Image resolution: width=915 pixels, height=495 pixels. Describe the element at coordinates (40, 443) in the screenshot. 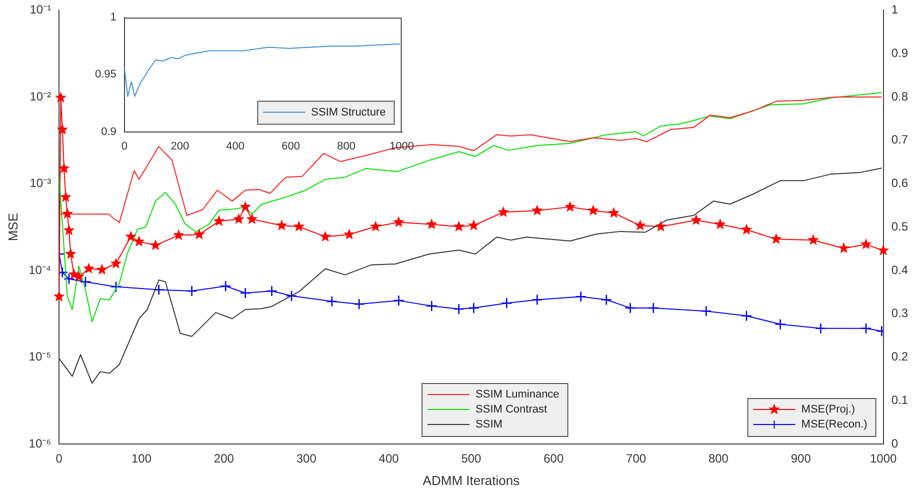

I see `y-tick-label: 10⁻⁶` at that location.